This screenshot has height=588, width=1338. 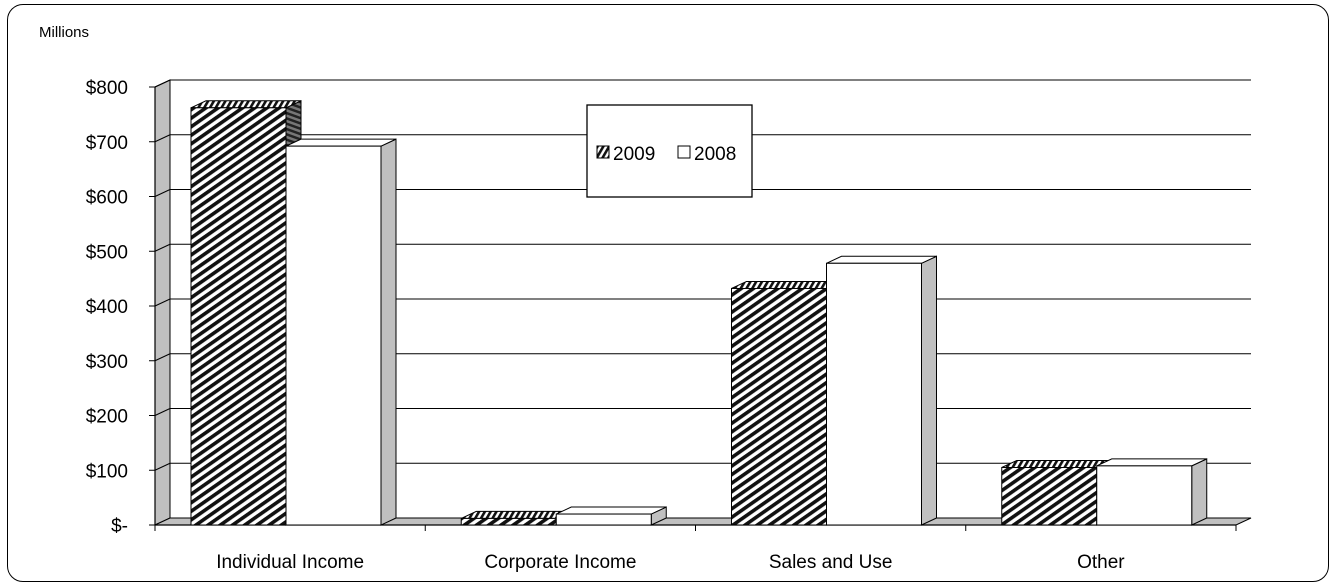 I want to click on y-tick-label: $200, so click(x=107, y=417).